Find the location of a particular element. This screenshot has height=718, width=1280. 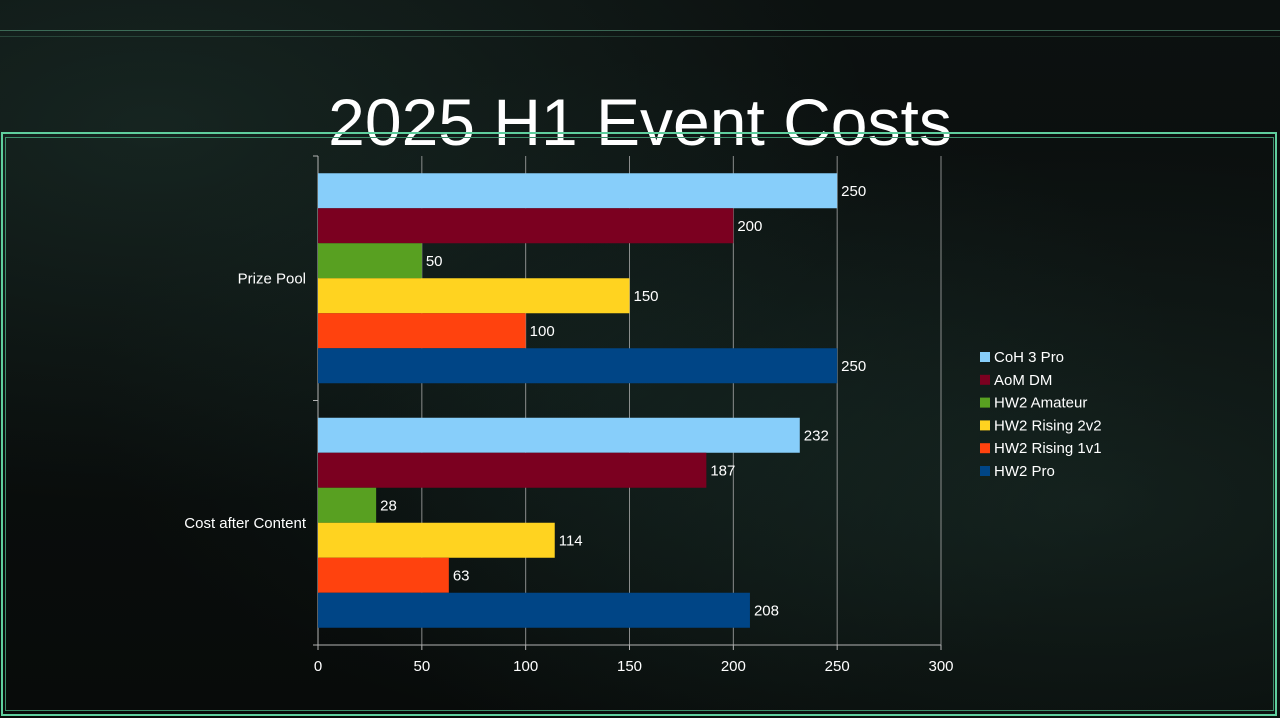

legend-label: AoM DM is located at coordinates (1023, 380).